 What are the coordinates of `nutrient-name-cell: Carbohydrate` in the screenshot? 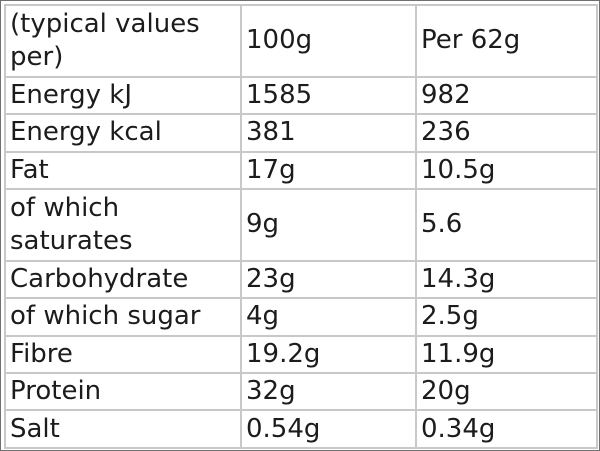 It's located at (123, 280).